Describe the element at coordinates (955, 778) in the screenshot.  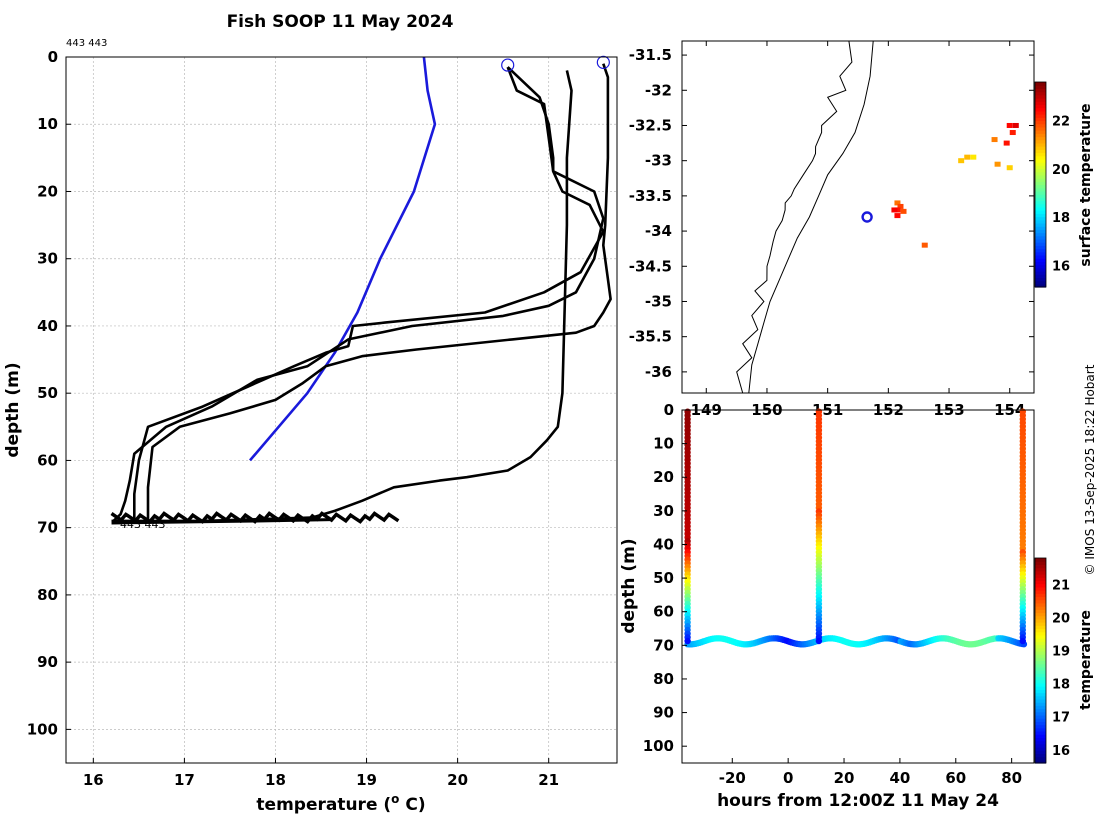
I see `timeseries-xtick-label: 60` at that location.